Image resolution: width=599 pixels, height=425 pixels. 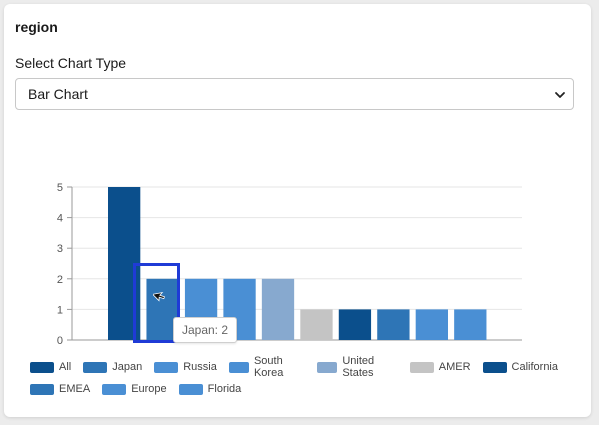 I want to click on bar-amer, so click(x=316, y=324).